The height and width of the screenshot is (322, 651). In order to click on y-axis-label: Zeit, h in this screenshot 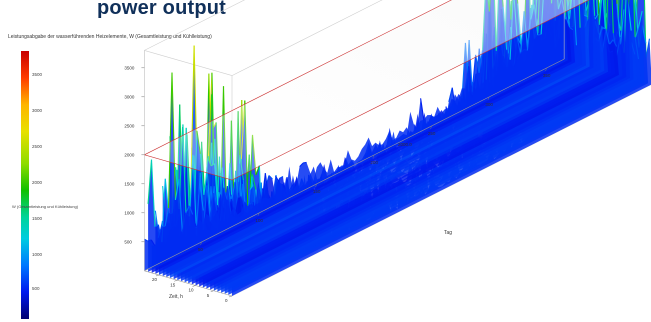, I will do `click(176, 297)`.